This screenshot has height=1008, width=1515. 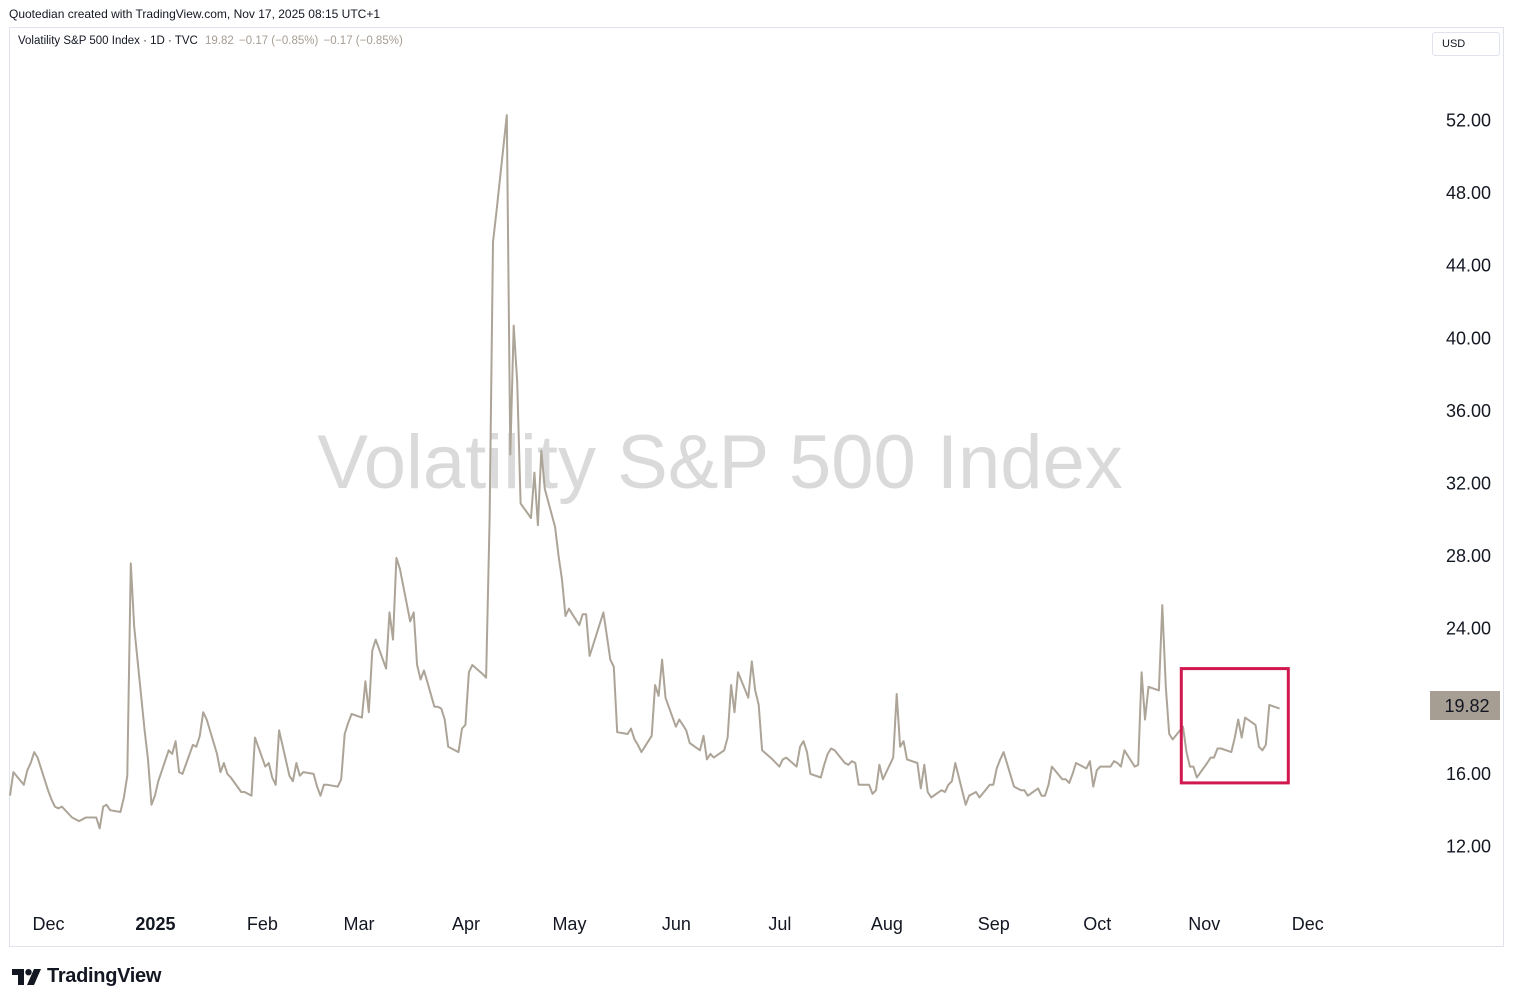 I want to click on y-tick-label: 48.00, so click(x=1468, y=193).